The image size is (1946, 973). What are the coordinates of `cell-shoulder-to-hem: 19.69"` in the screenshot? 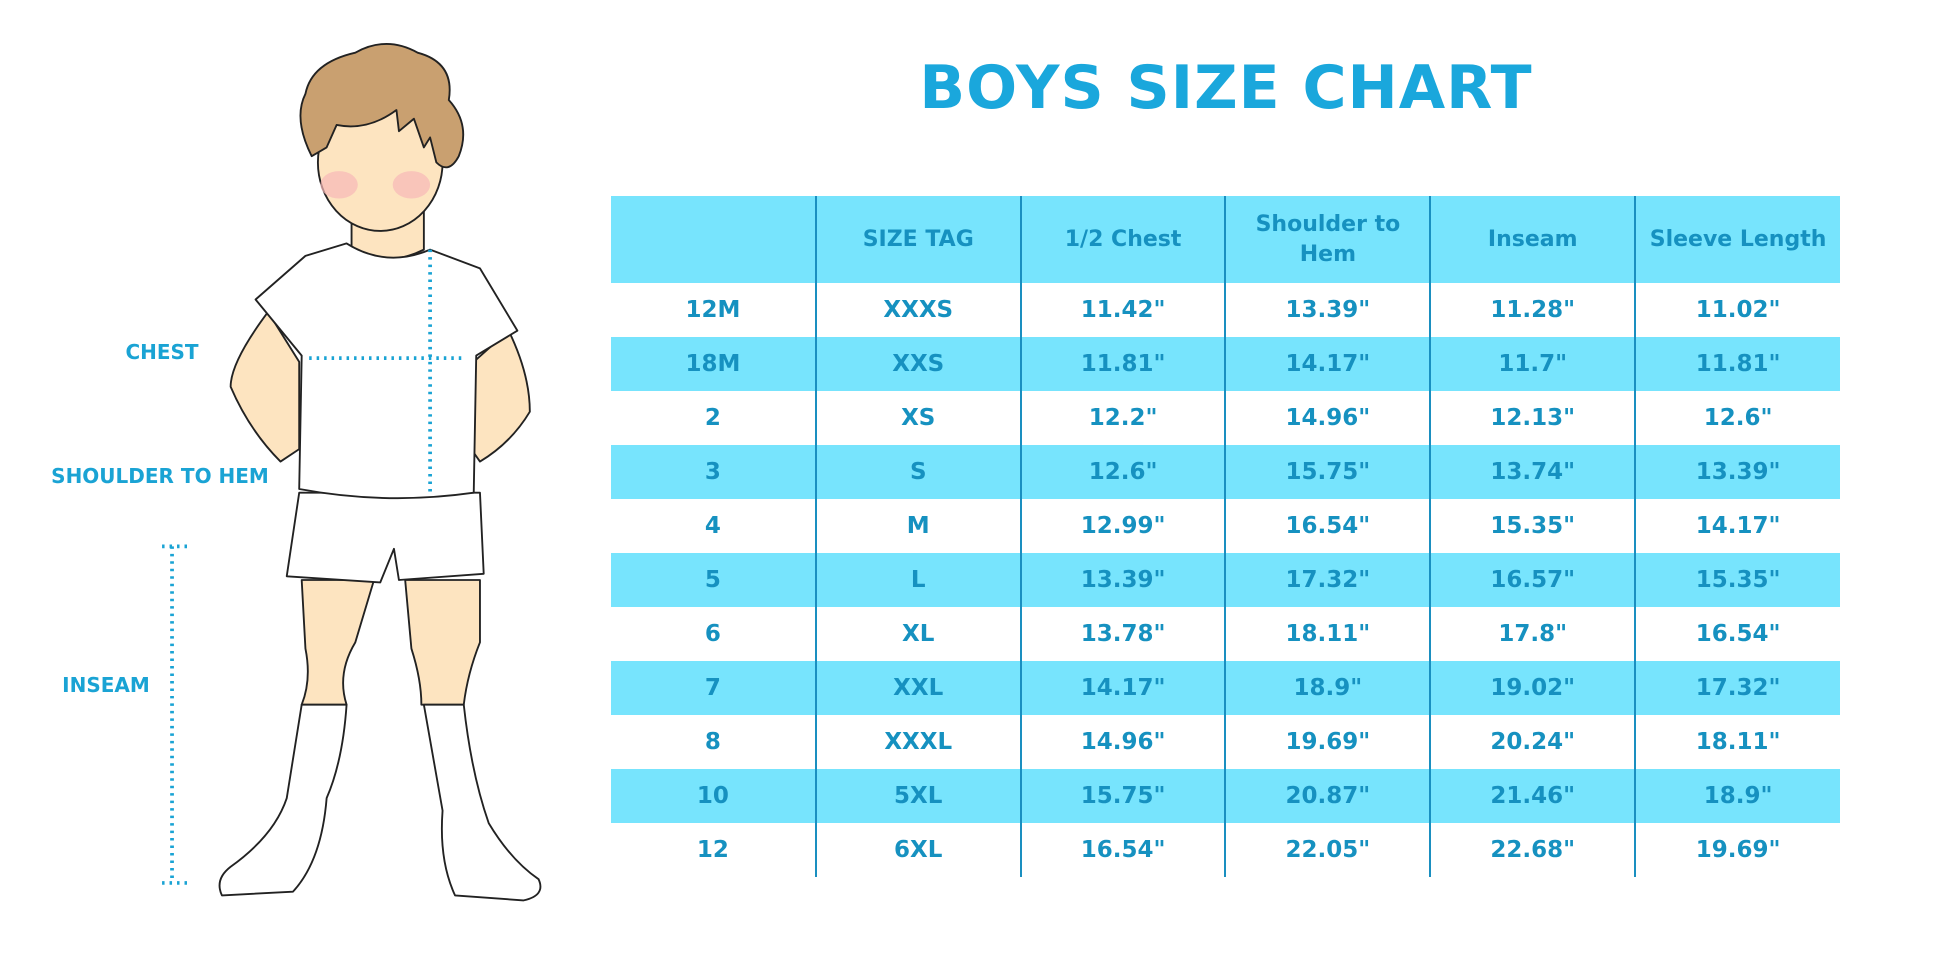 It's located at (1327, 742).